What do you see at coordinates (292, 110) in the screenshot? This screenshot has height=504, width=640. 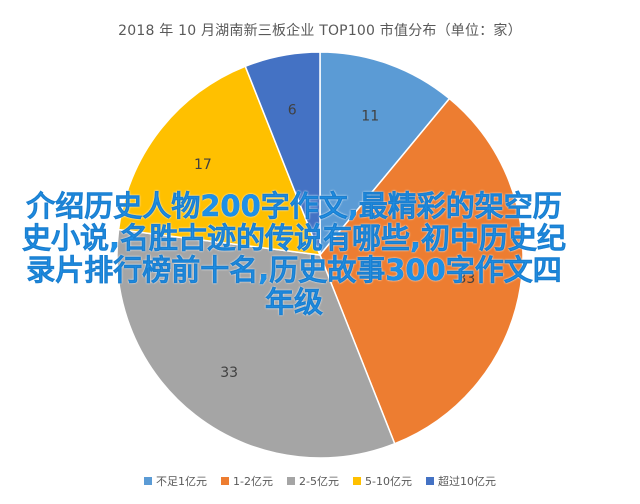 I see `pie-data-label-4: 6` at bounding box center [292, 110].